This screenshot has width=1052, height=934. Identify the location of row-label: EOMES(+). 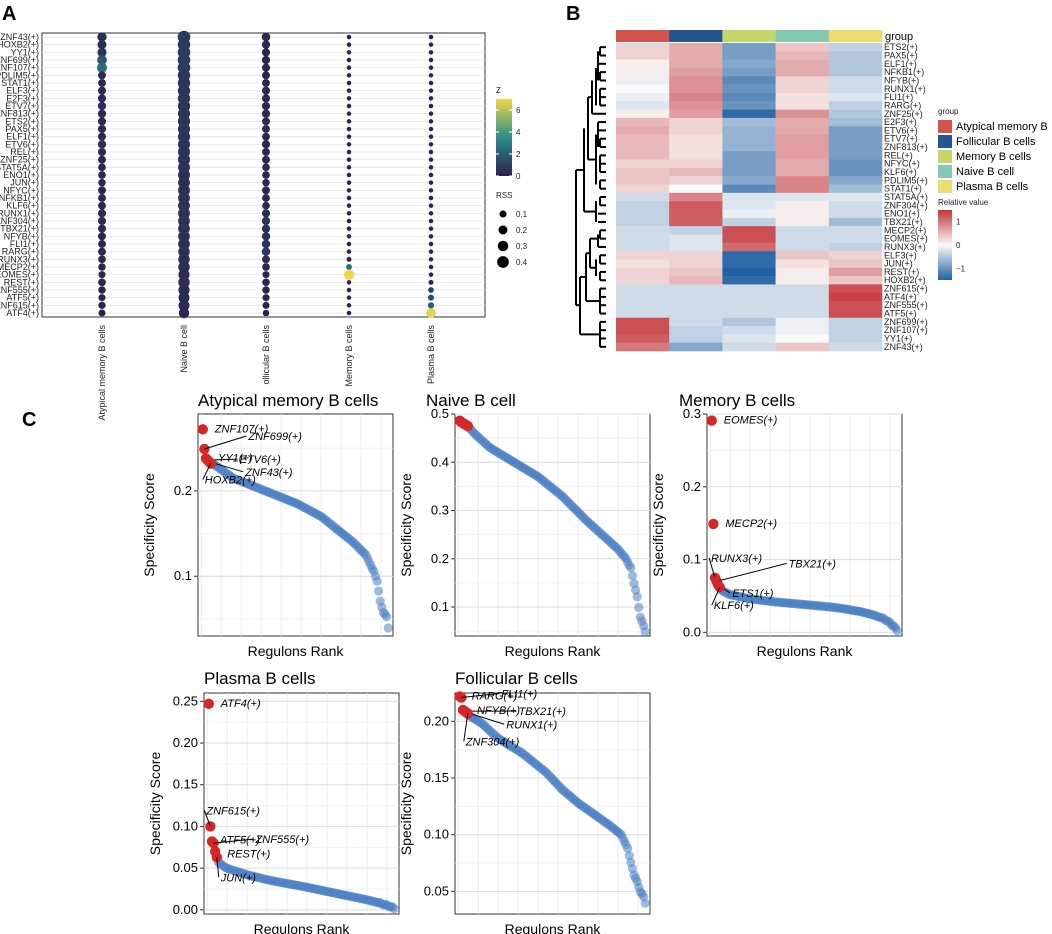
(19, 275).